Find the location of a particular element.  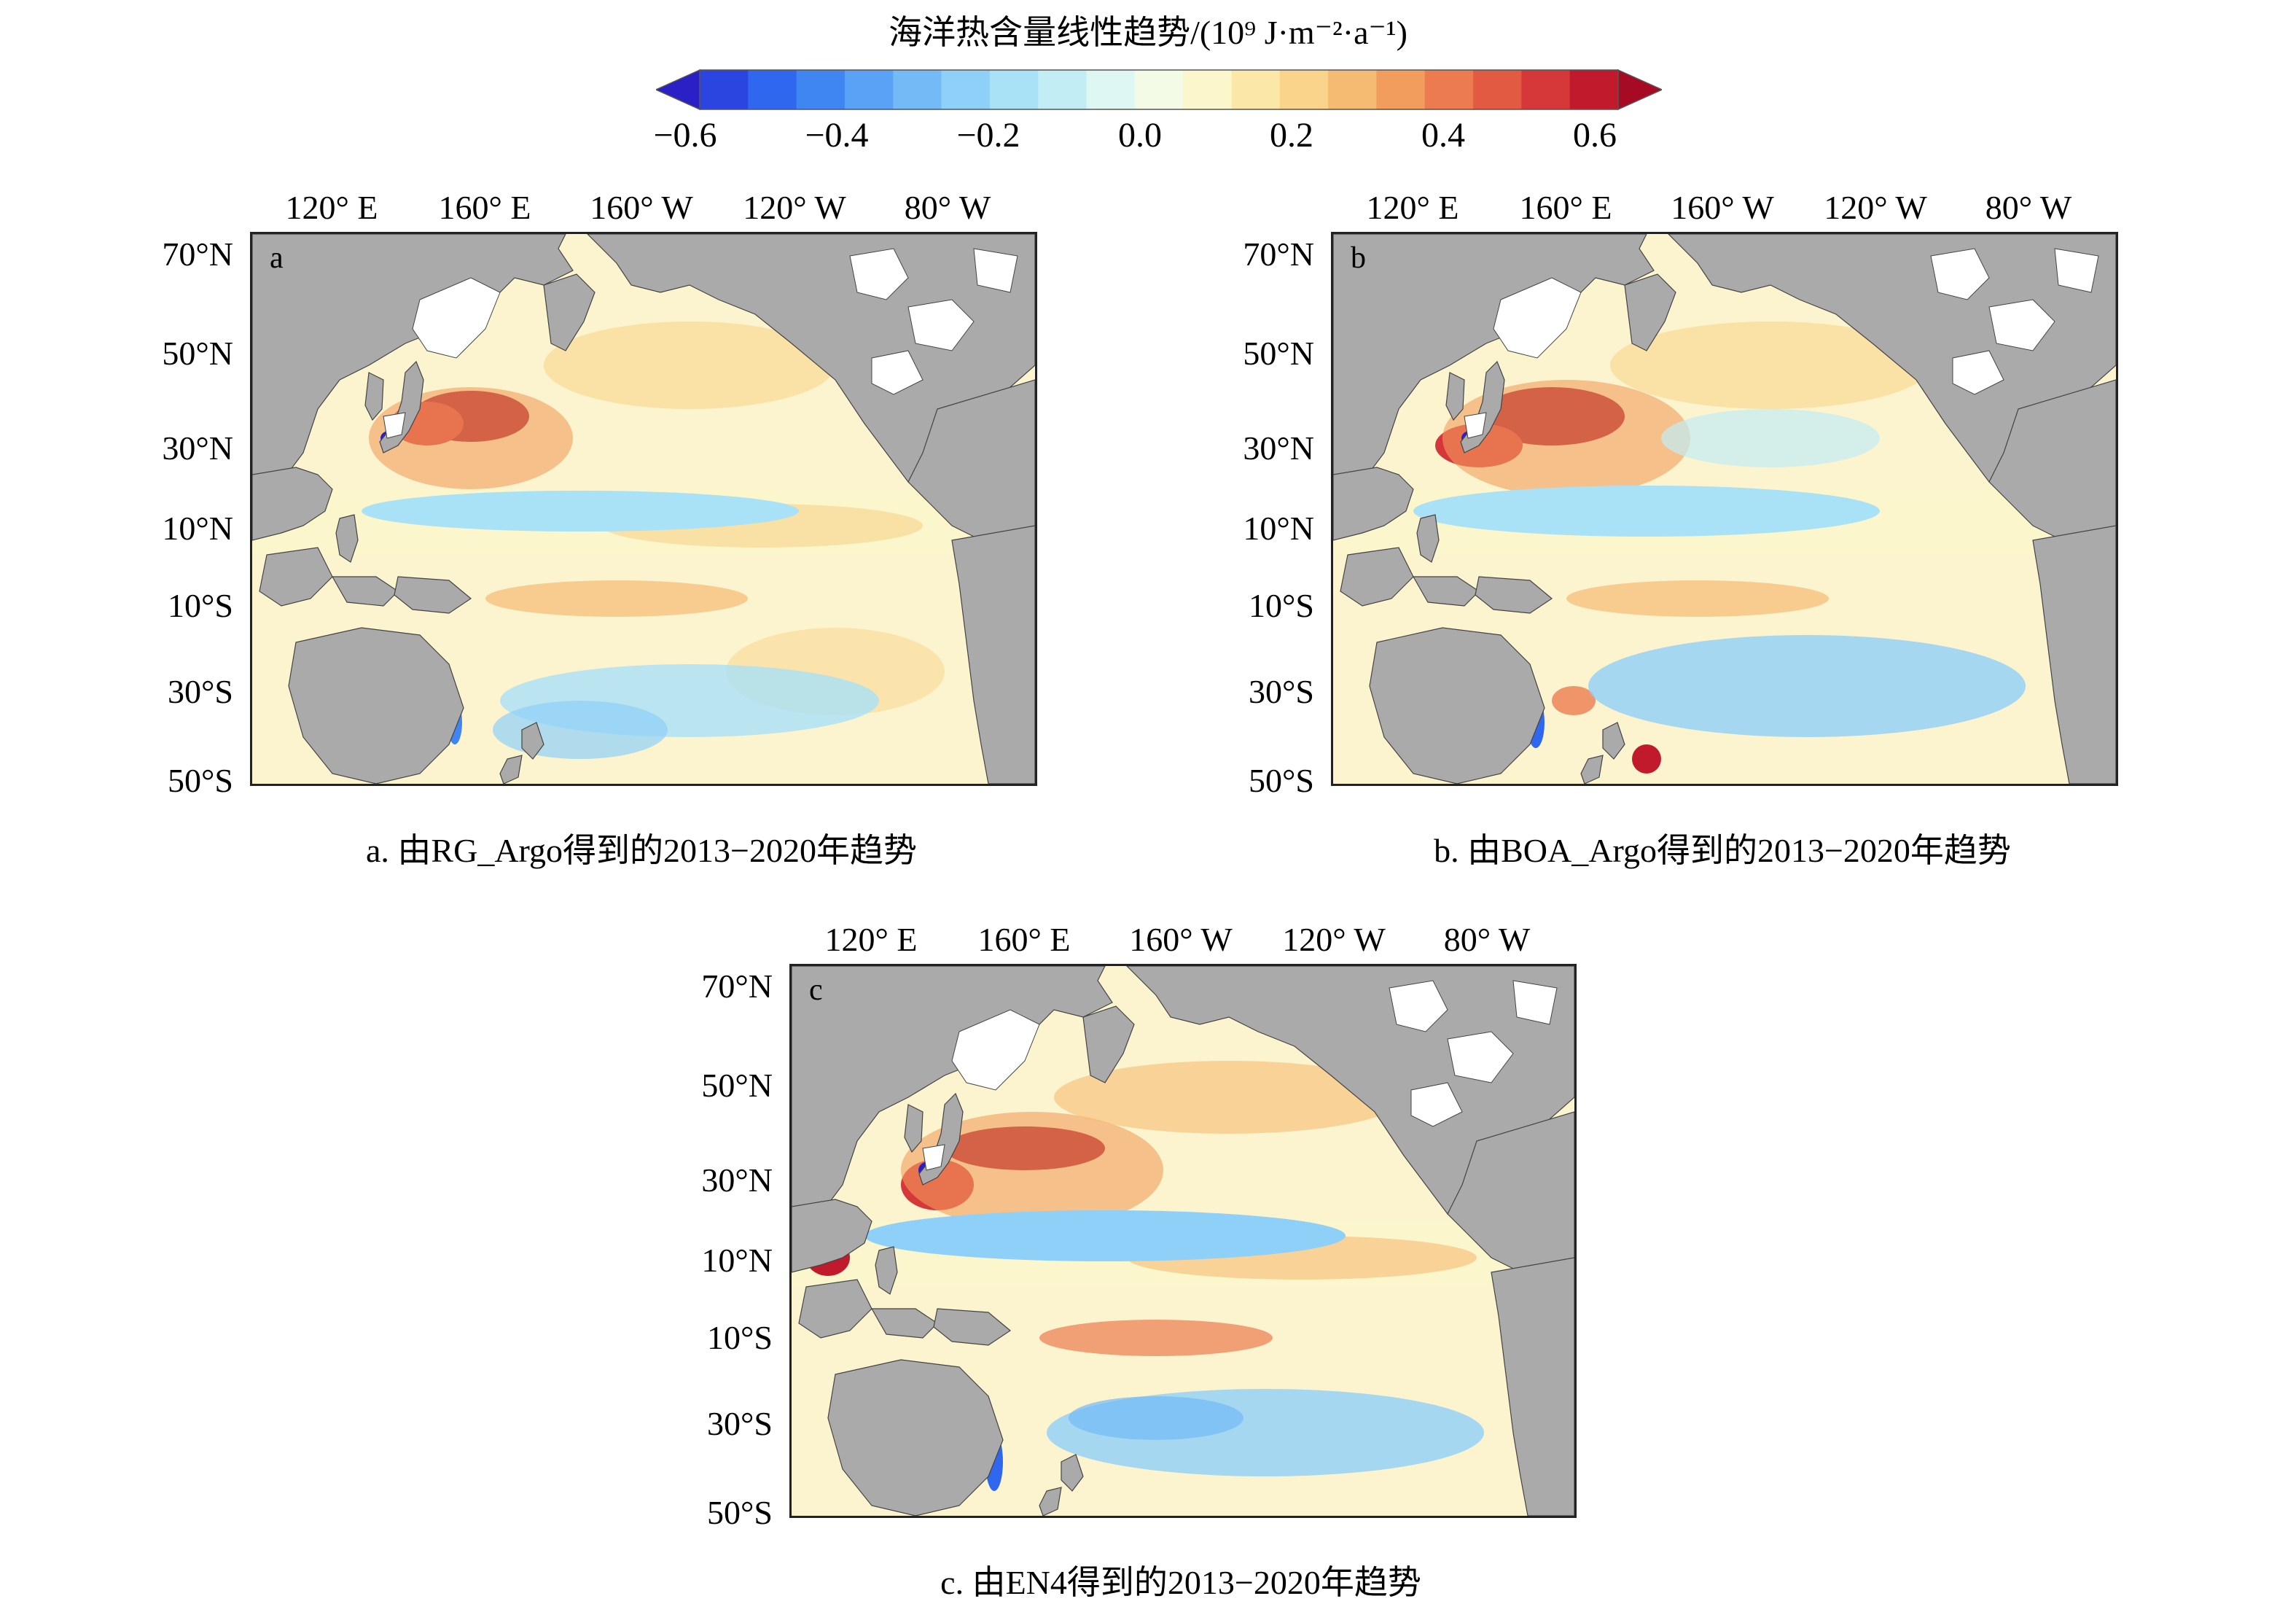

map-a is located at coordinates (643, 509).